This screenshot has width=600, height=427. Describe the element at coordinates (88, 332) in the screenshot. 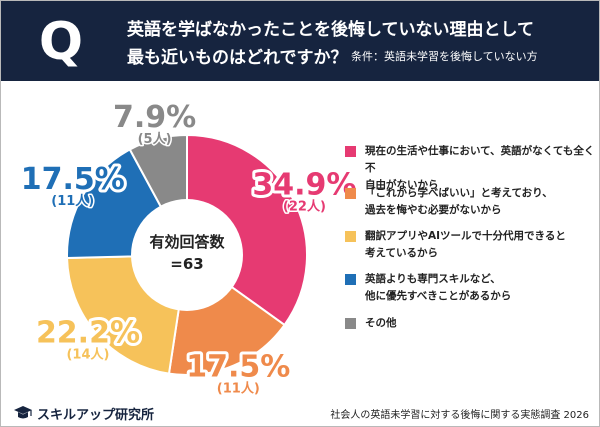

I see `slice-percent-label: 22.2%` at that location.